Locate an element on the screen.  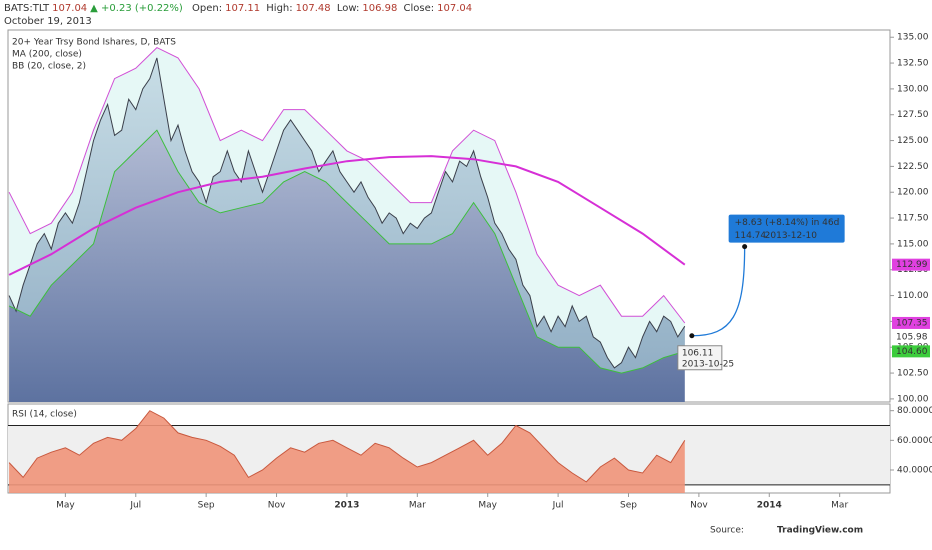
y-tick-label: 130.00 is located at coordinates (913, 89).